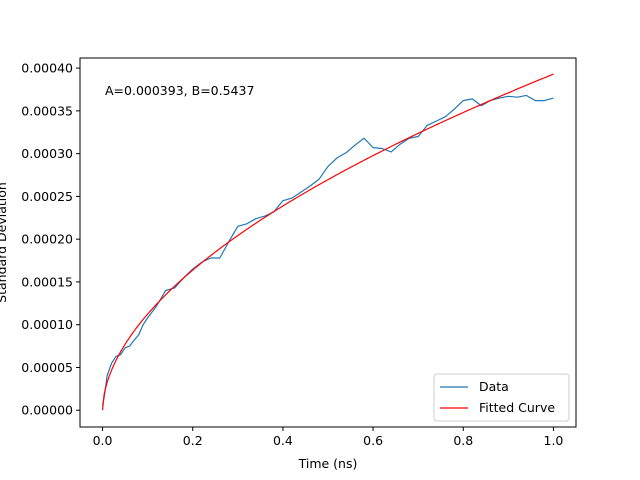 Image resolution: width=640 pixels, height=480 pixels. Describe the element at coordinates (47, 281) in the screenshot. I see `y-tick-label: 0.00015` at that location.